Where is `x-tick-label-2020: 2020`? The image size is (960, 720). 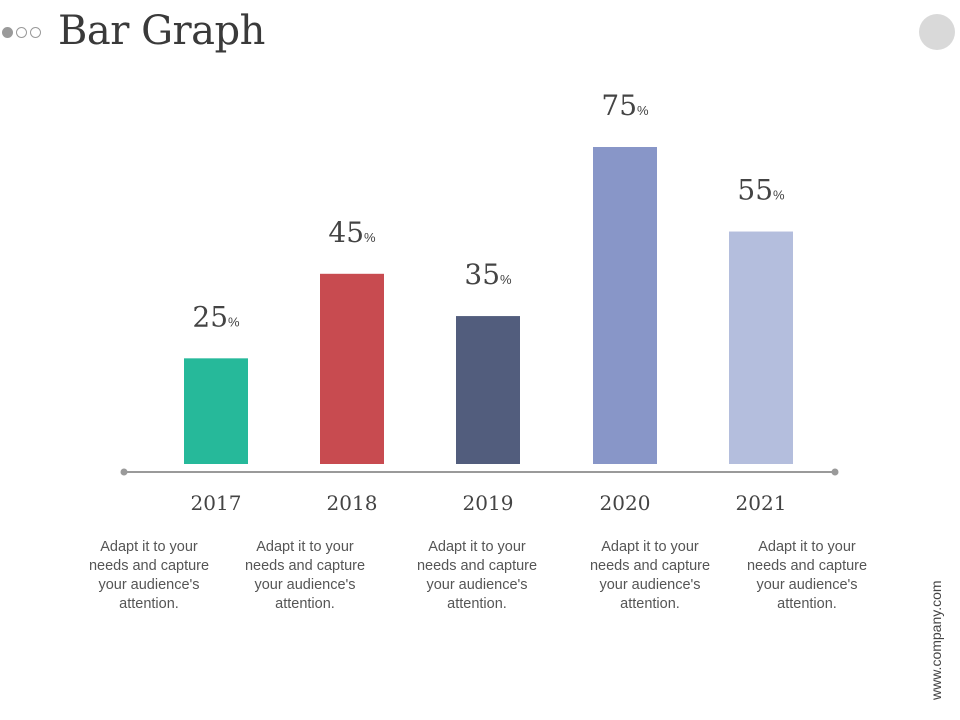
x-tick-label-2020: 2020 is located at coordinates (625, 503).